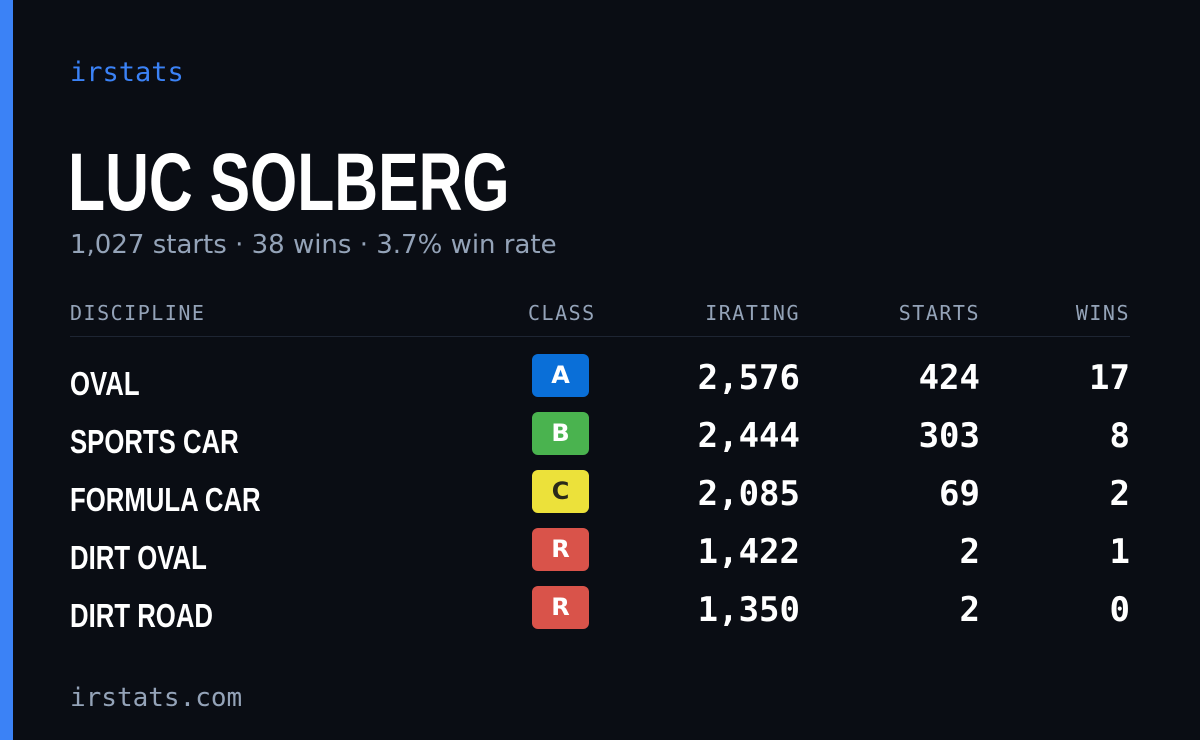 The width and height of the screenshot is (1200, 740). What do you see at coordinates (600, 336) in the screenshot?
I see `header-divider` at bounding box center [600, 336].